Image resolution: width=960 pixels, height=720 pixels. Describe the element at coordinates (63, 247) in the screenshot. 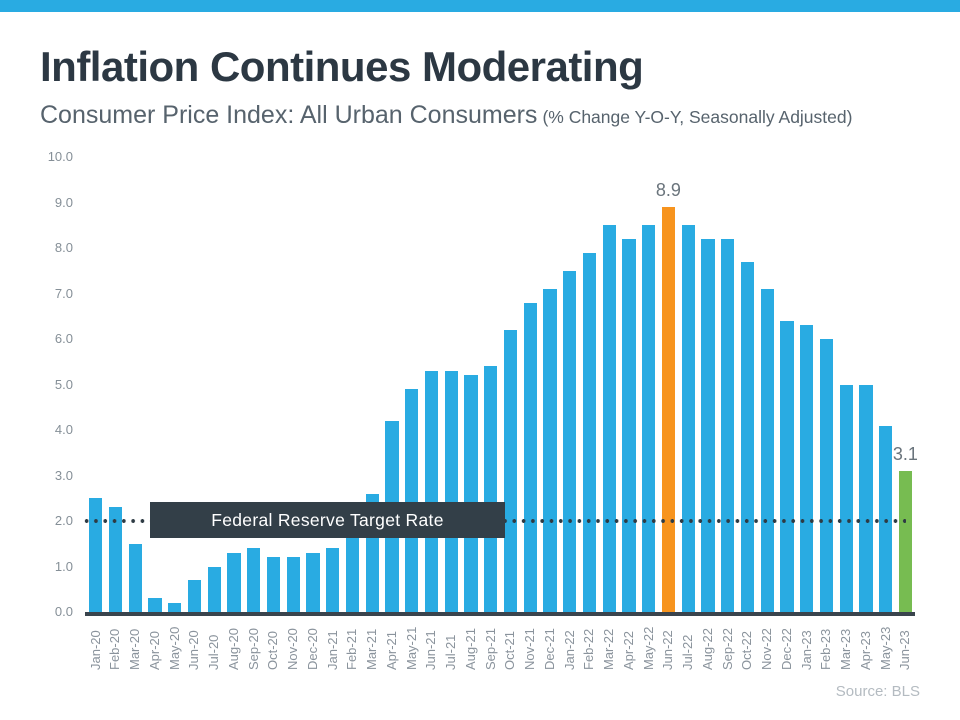

I see `y-tick-8.0: 8.0` at that location.